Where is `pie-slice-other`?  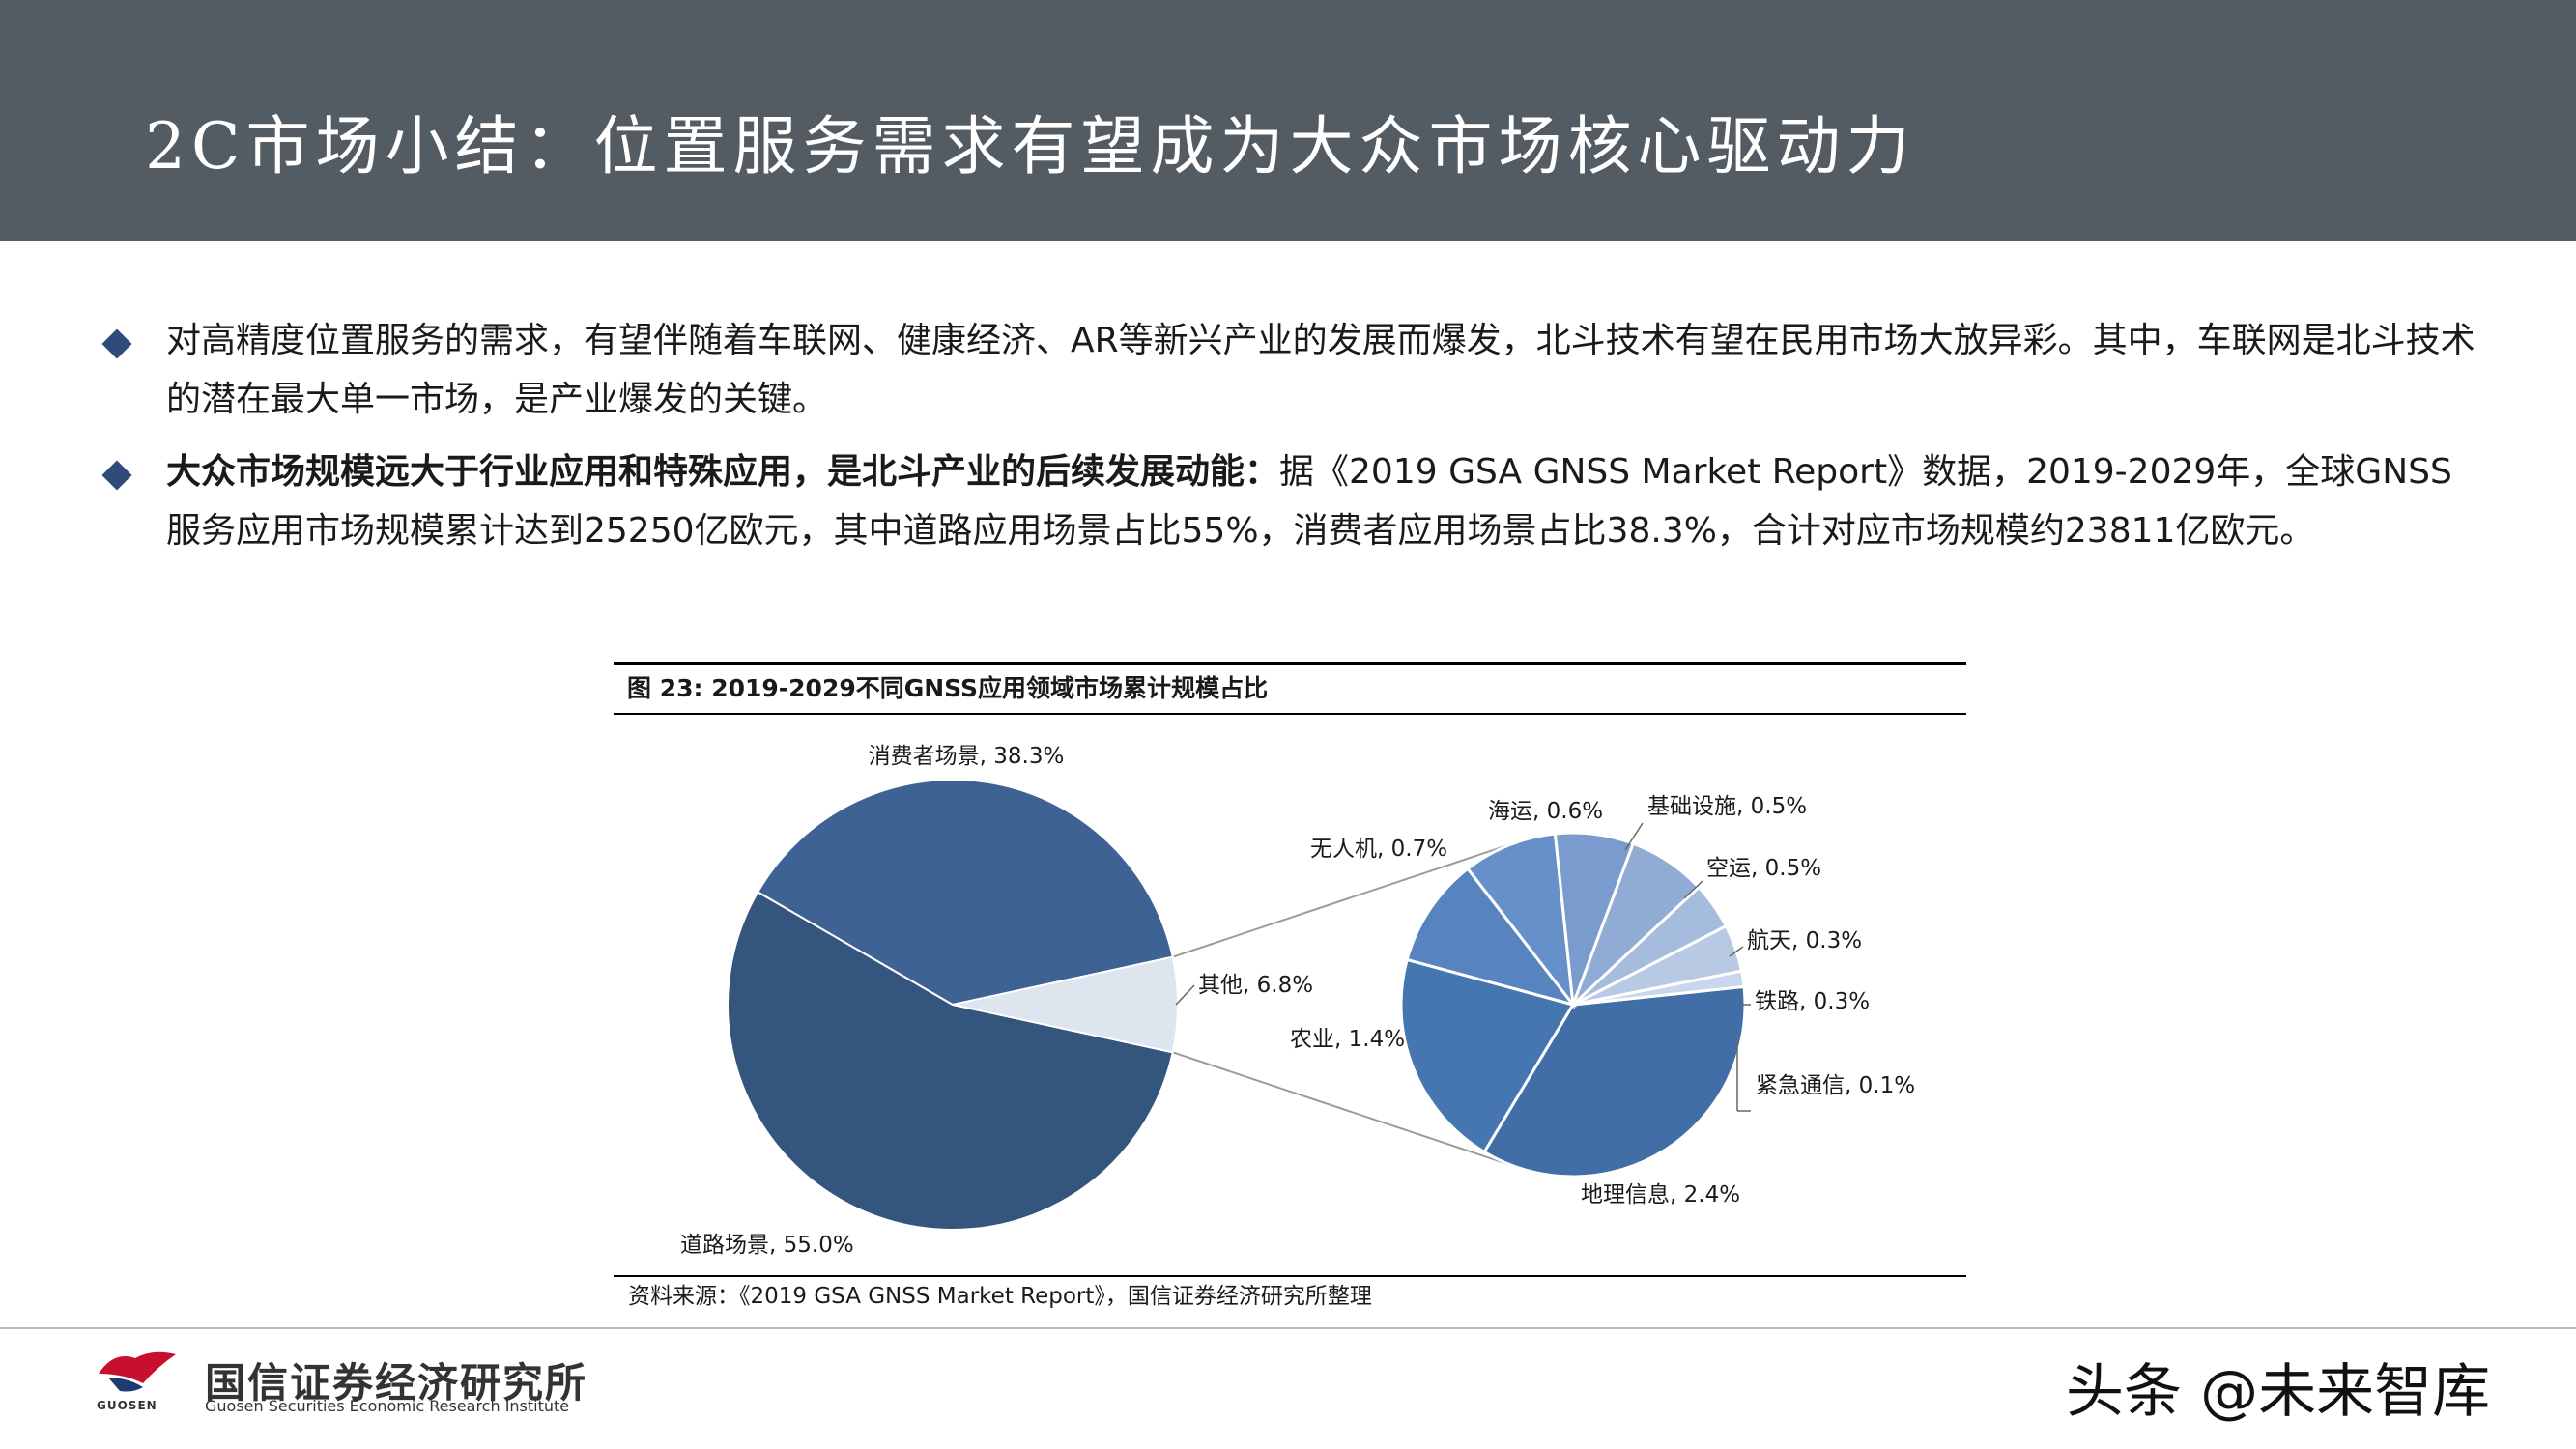 pie-slice-other is located at coordinates (1065, 1005).